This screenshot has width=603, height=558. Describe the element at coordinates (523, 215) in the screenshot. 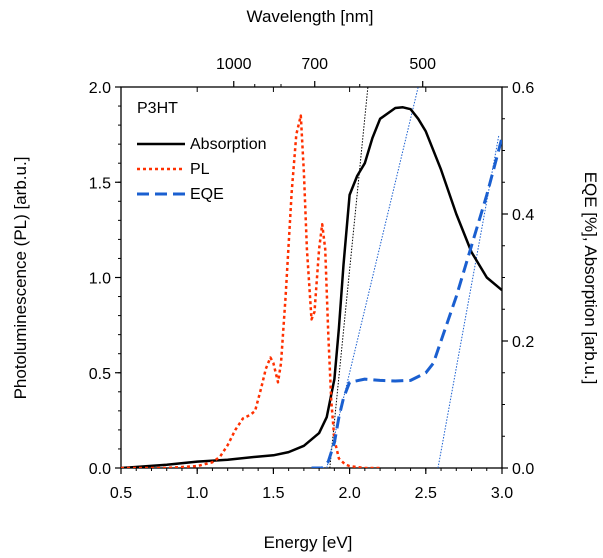

I see `y-right-tick-label: 0.4` at that location.